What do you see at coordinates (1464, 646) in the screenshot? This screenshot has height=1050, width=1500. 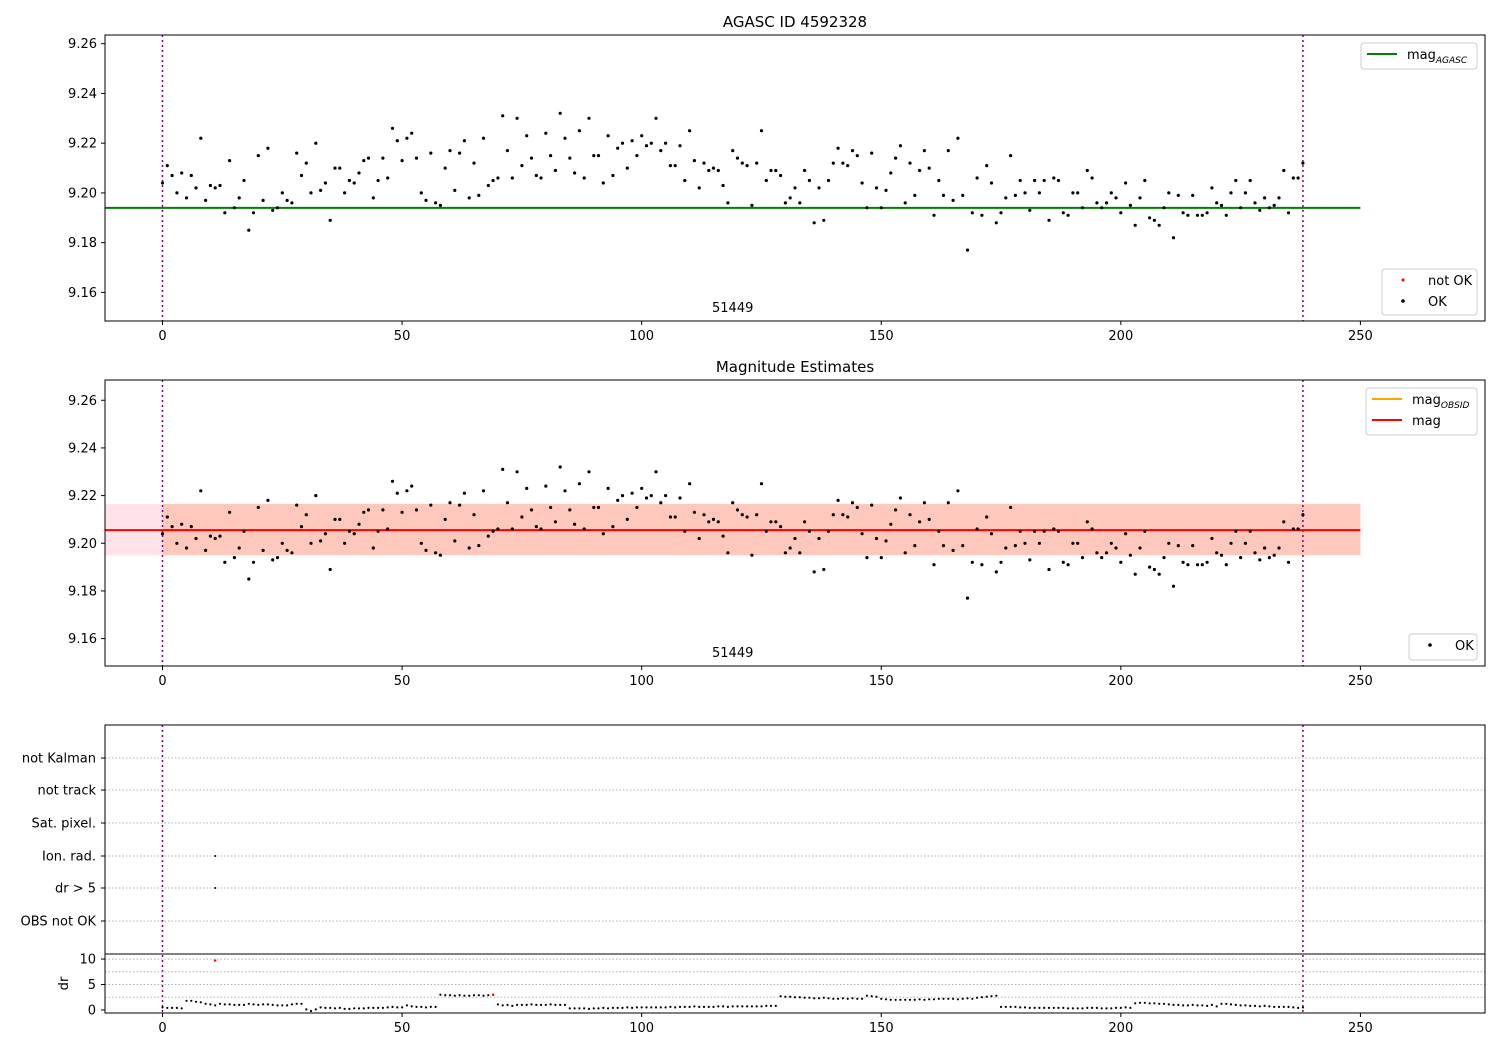 I see `legend-label-text: OK` at bounding box center [1464, 646].